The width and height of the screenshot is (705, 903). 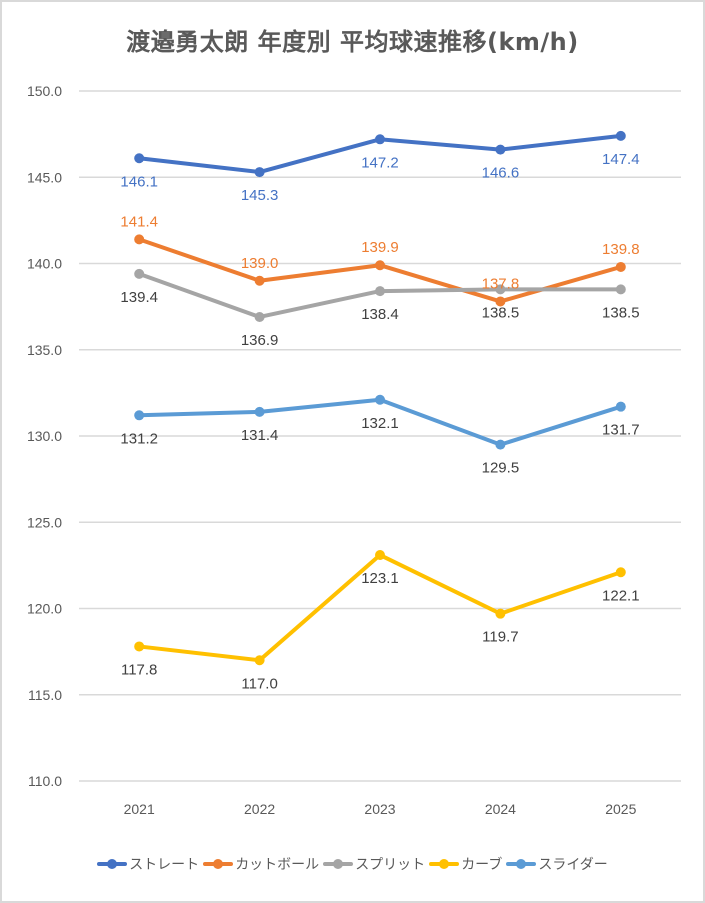 I want to click on x-tick-label: 2024, so click(x=500, y=809).